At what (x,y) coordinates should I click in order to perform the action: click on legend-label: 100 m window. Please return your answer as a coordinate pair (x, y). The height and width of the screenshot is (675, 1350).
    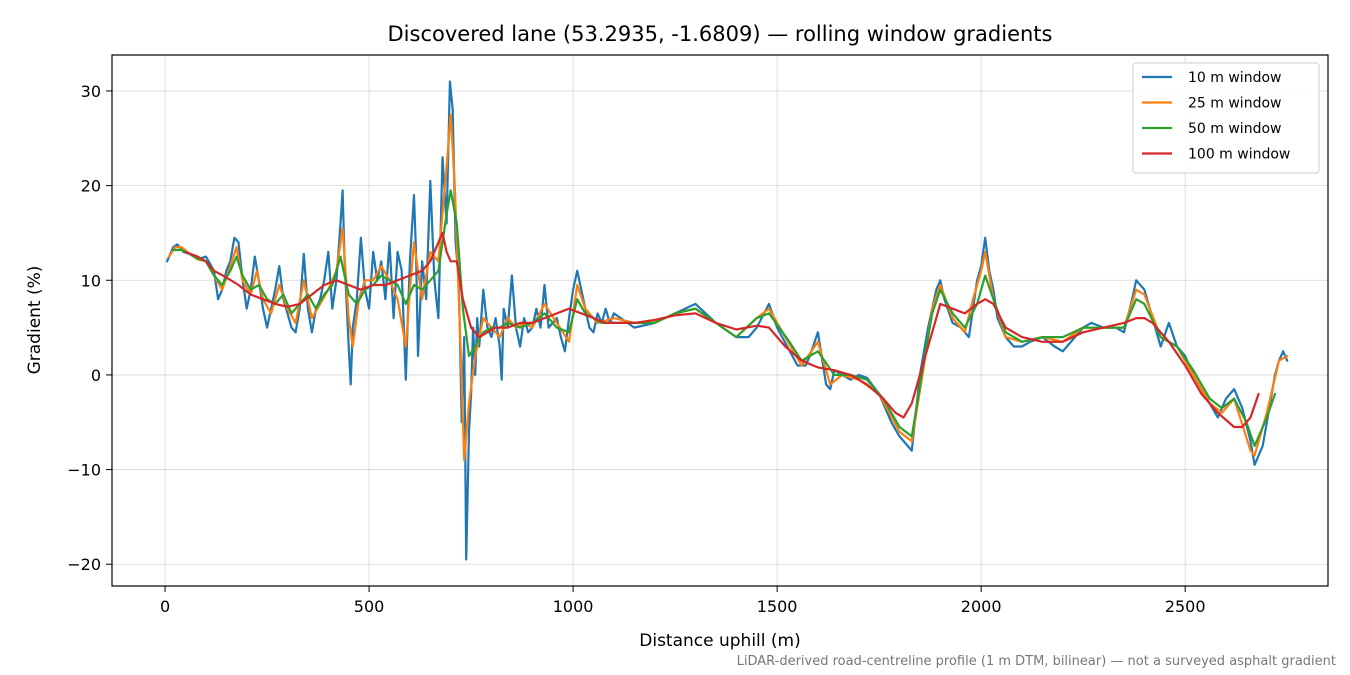
    Looking at the image, I should click on (1239, 155).